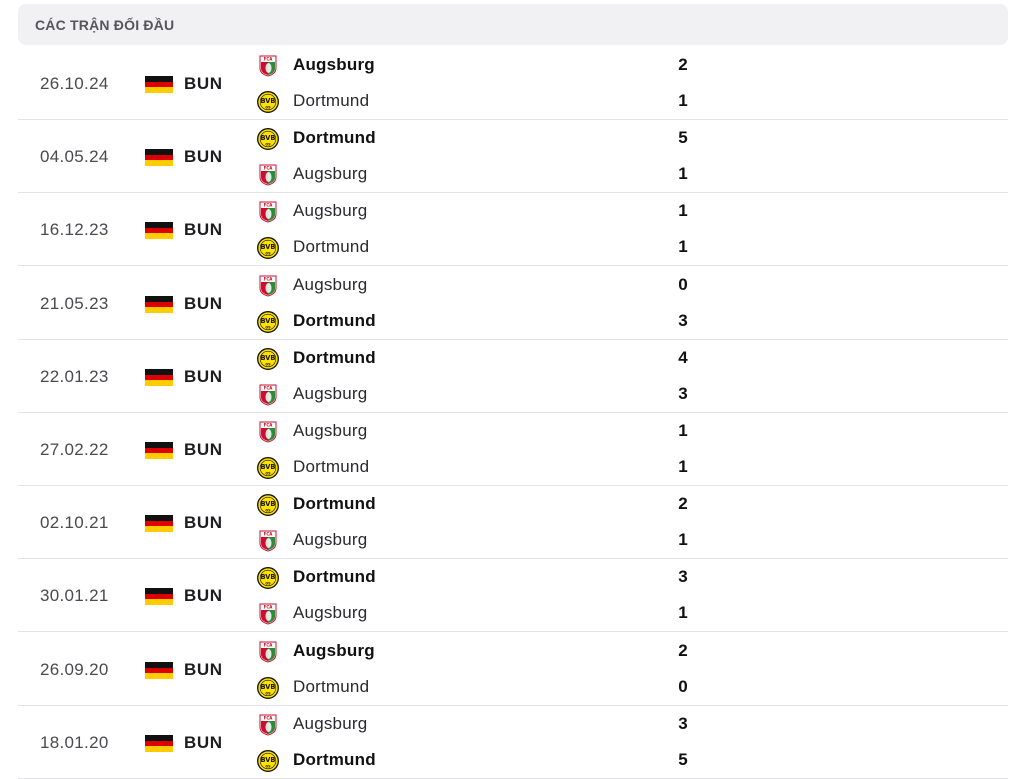  I want to click on away-team: BVB 09 Dortmund 5, so click(515, 760).